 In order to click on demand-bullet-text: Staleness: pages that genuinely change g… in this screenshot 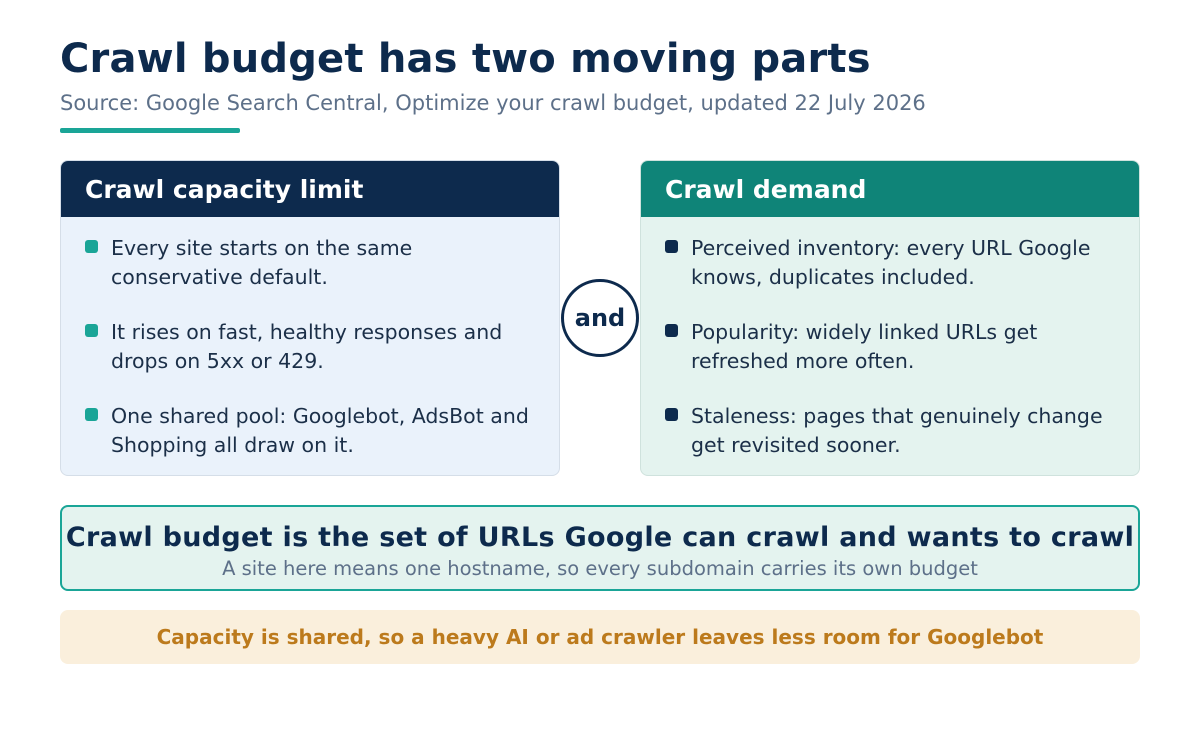, I will do `click(897, 430)`.